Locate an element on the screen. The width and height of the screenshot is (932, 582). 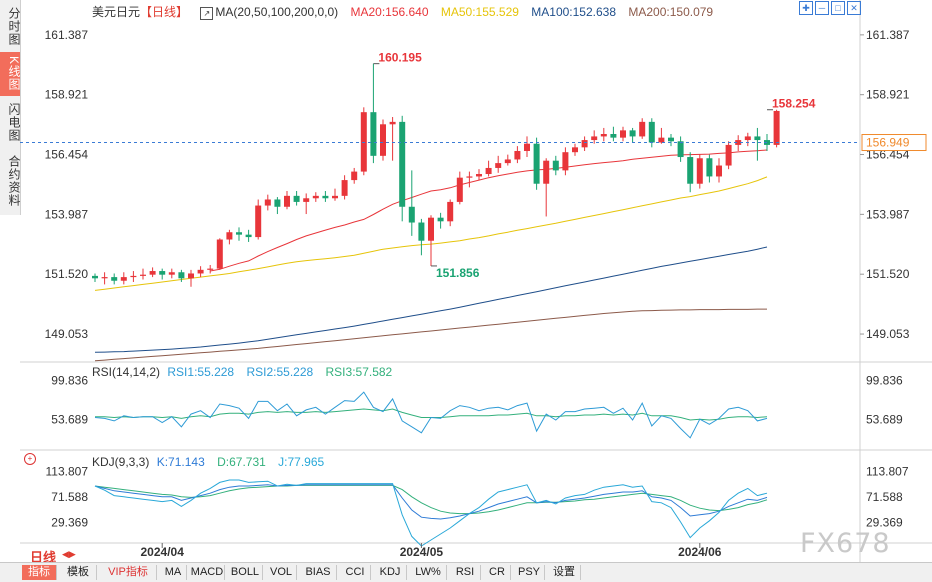
tab-settings: 设置 is located at coordinates (564, 572).